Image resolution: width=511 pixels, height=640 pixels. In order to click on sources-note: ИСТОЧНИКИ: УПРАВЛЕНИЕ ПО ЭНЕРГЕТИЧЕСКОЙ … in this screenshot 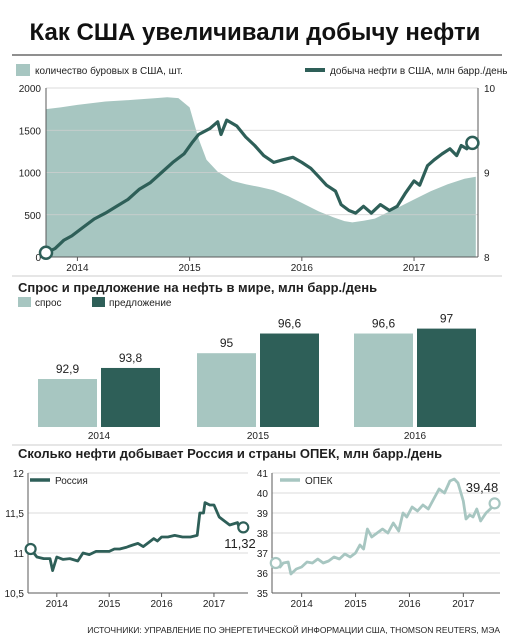, I will do `click(293, 629)`.